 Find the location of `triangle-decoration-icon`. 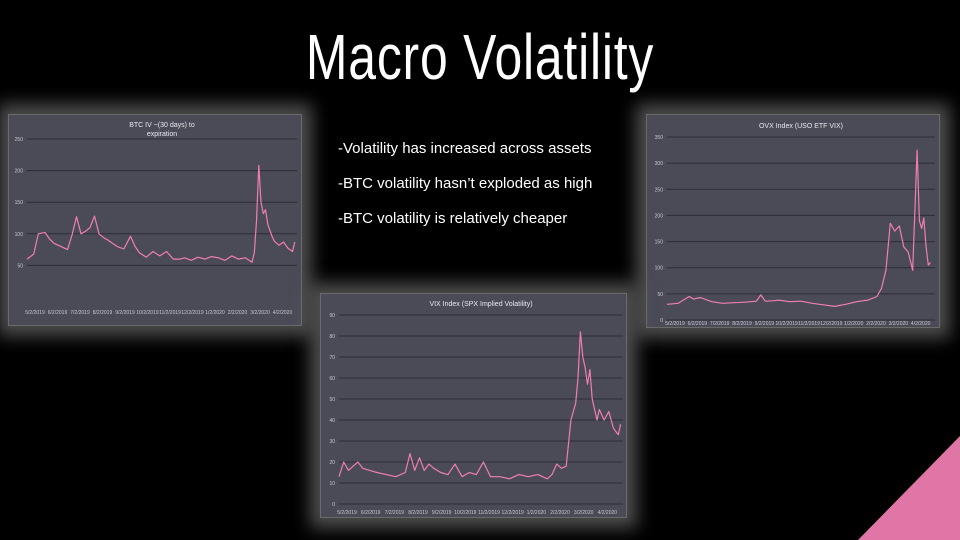

triangle-decoration-icon is located at coordinates (909, 488).